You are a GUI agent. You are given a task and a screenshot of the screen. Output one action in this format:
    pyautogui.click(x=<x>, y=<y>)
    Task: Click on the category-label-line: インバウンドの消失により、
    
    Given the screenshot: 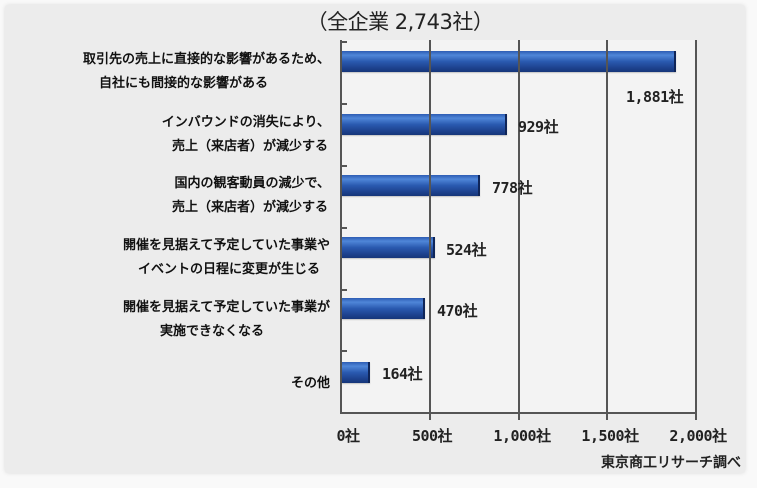 What is the action you would take?
    pyautogui.click(x=245, y=122)
    